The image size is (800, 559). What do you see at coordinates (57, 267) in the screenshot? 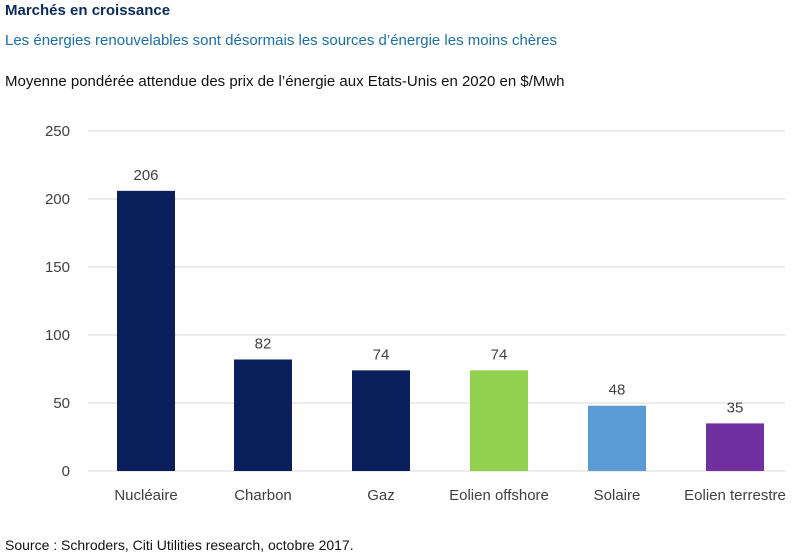
I see `y-tick-label: 150` at bounding box center [57, 267].